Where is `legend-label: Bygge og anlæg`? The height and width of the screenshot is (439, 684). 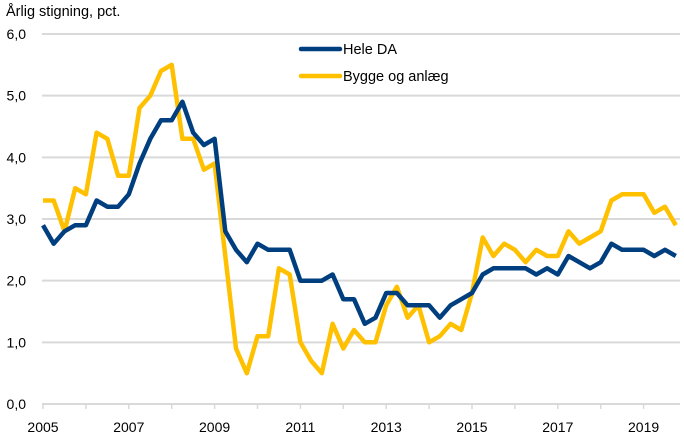
legend-label: Bygge og anlæg is located at coordinates (396, 77).